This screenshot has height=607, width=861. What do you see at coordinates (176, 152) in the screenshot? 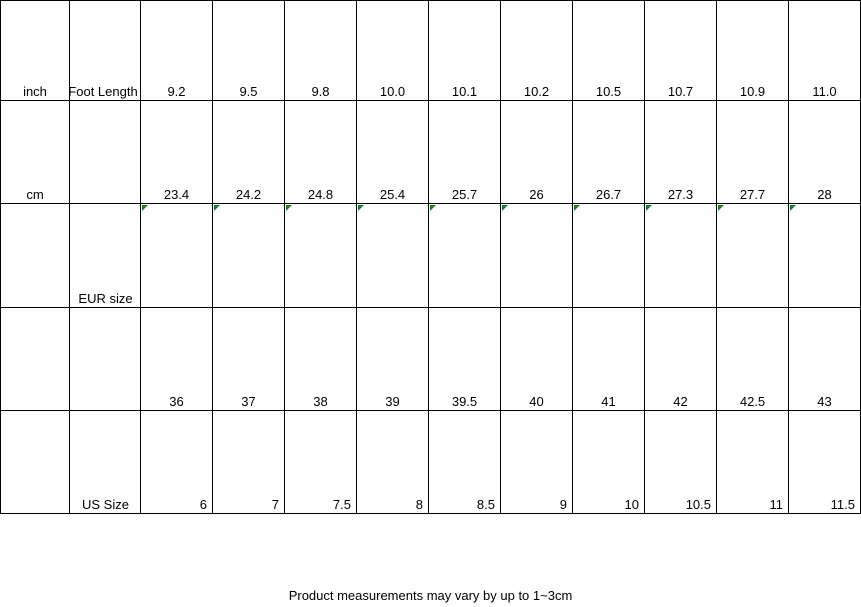
I see `cell-cm-1: 23.4` at bounding box center [176, 152].